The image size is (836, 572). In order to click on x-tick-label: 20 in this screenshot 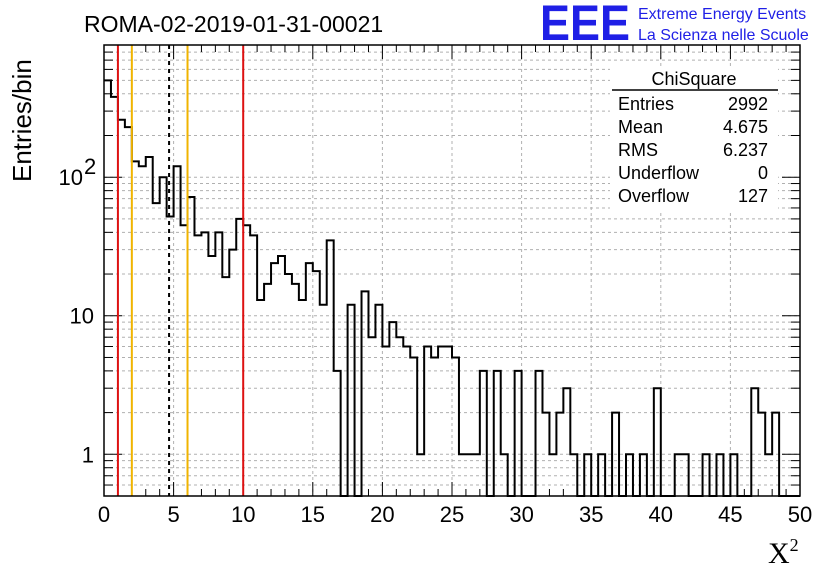, I will do `click(382, 514)`.